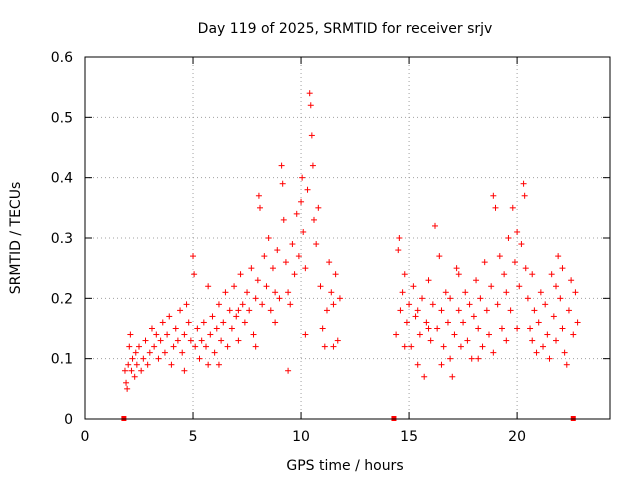  Describe the element at coordinates (68, 420) in the screenshot. I see `y-tick-label: 0` at that location.